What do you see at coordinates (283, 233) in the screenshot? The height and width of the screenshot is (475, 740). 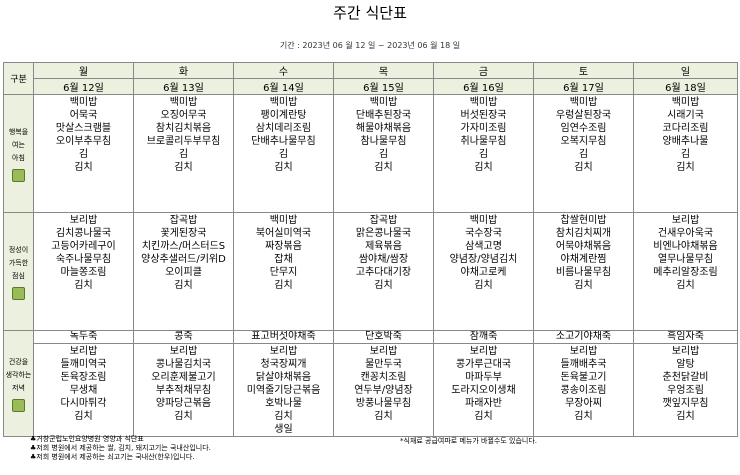 I see `menu-item: 북어실미역국` at bounding box center [283, 233].